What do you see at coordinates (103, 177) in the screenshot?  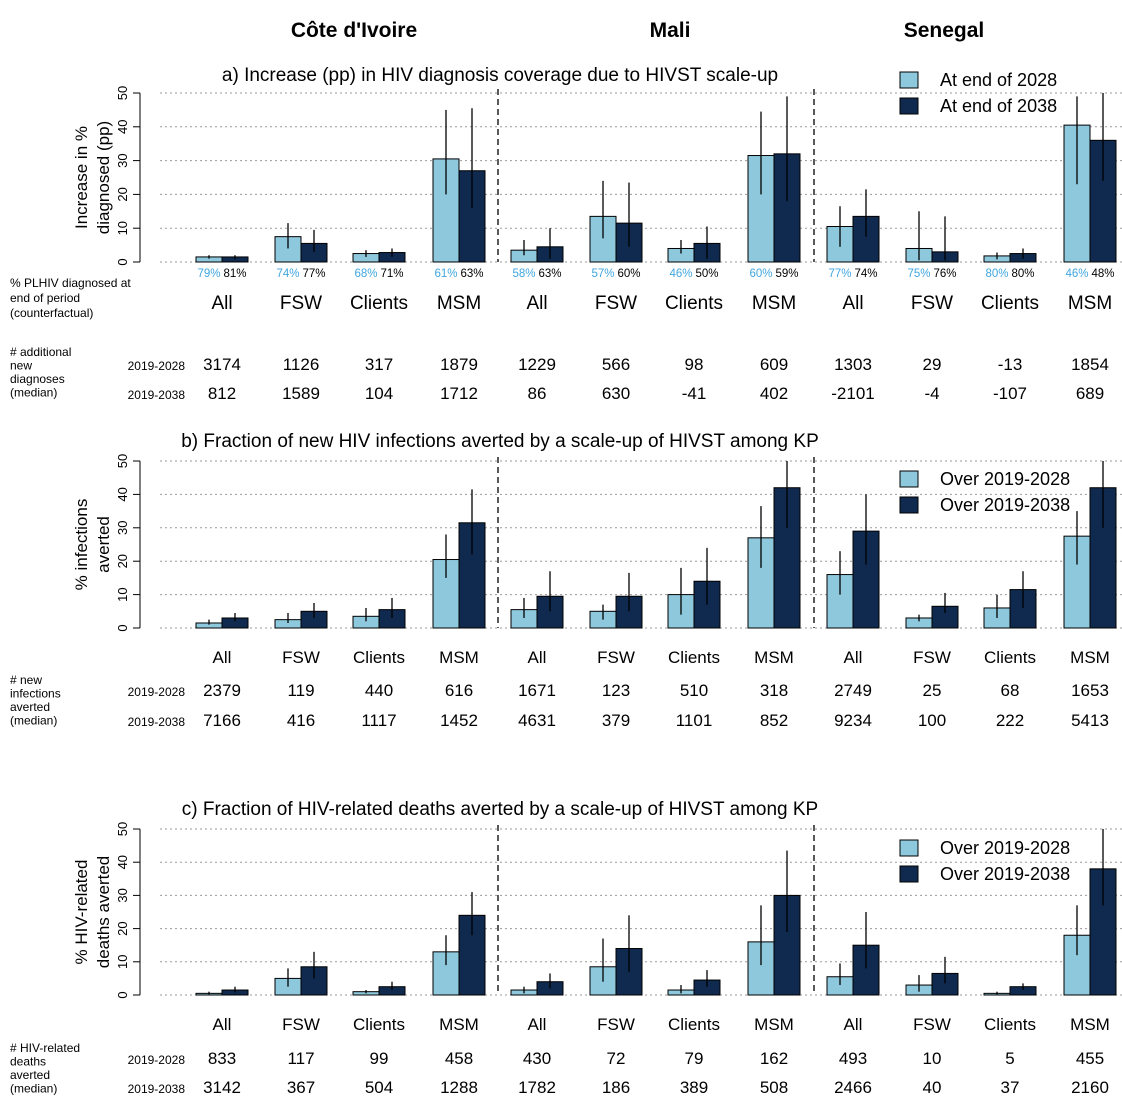 I see `y-axis-label: diagnosed (pp)` at bounding box center [103, 177].